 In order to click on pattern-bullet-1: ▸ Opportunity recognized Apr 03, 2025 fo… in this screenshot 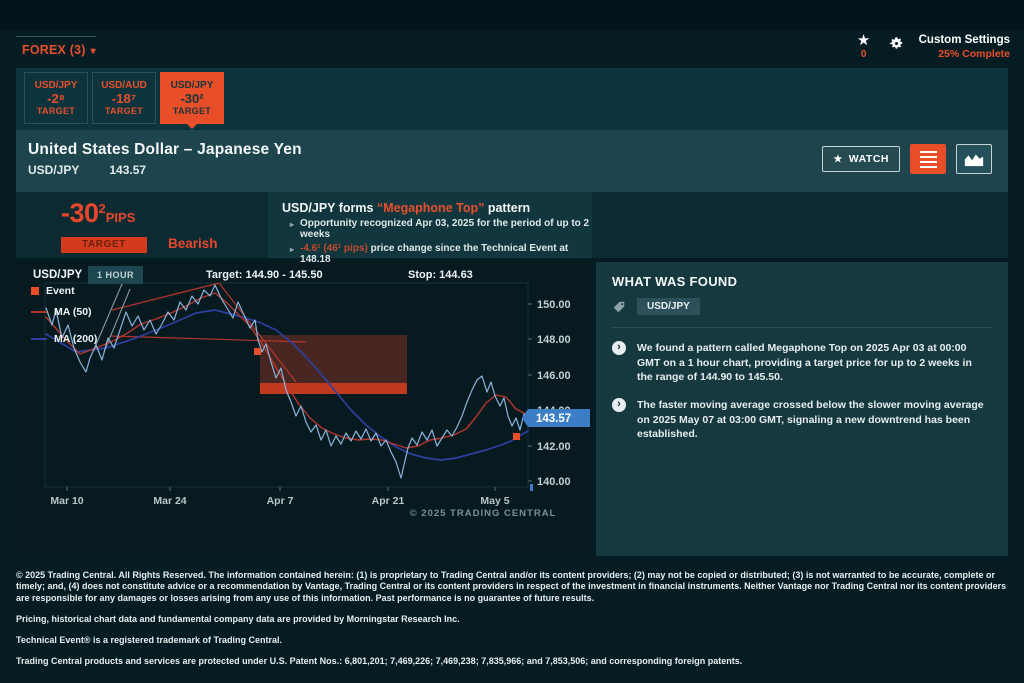, I will do `click(440, 229)`.